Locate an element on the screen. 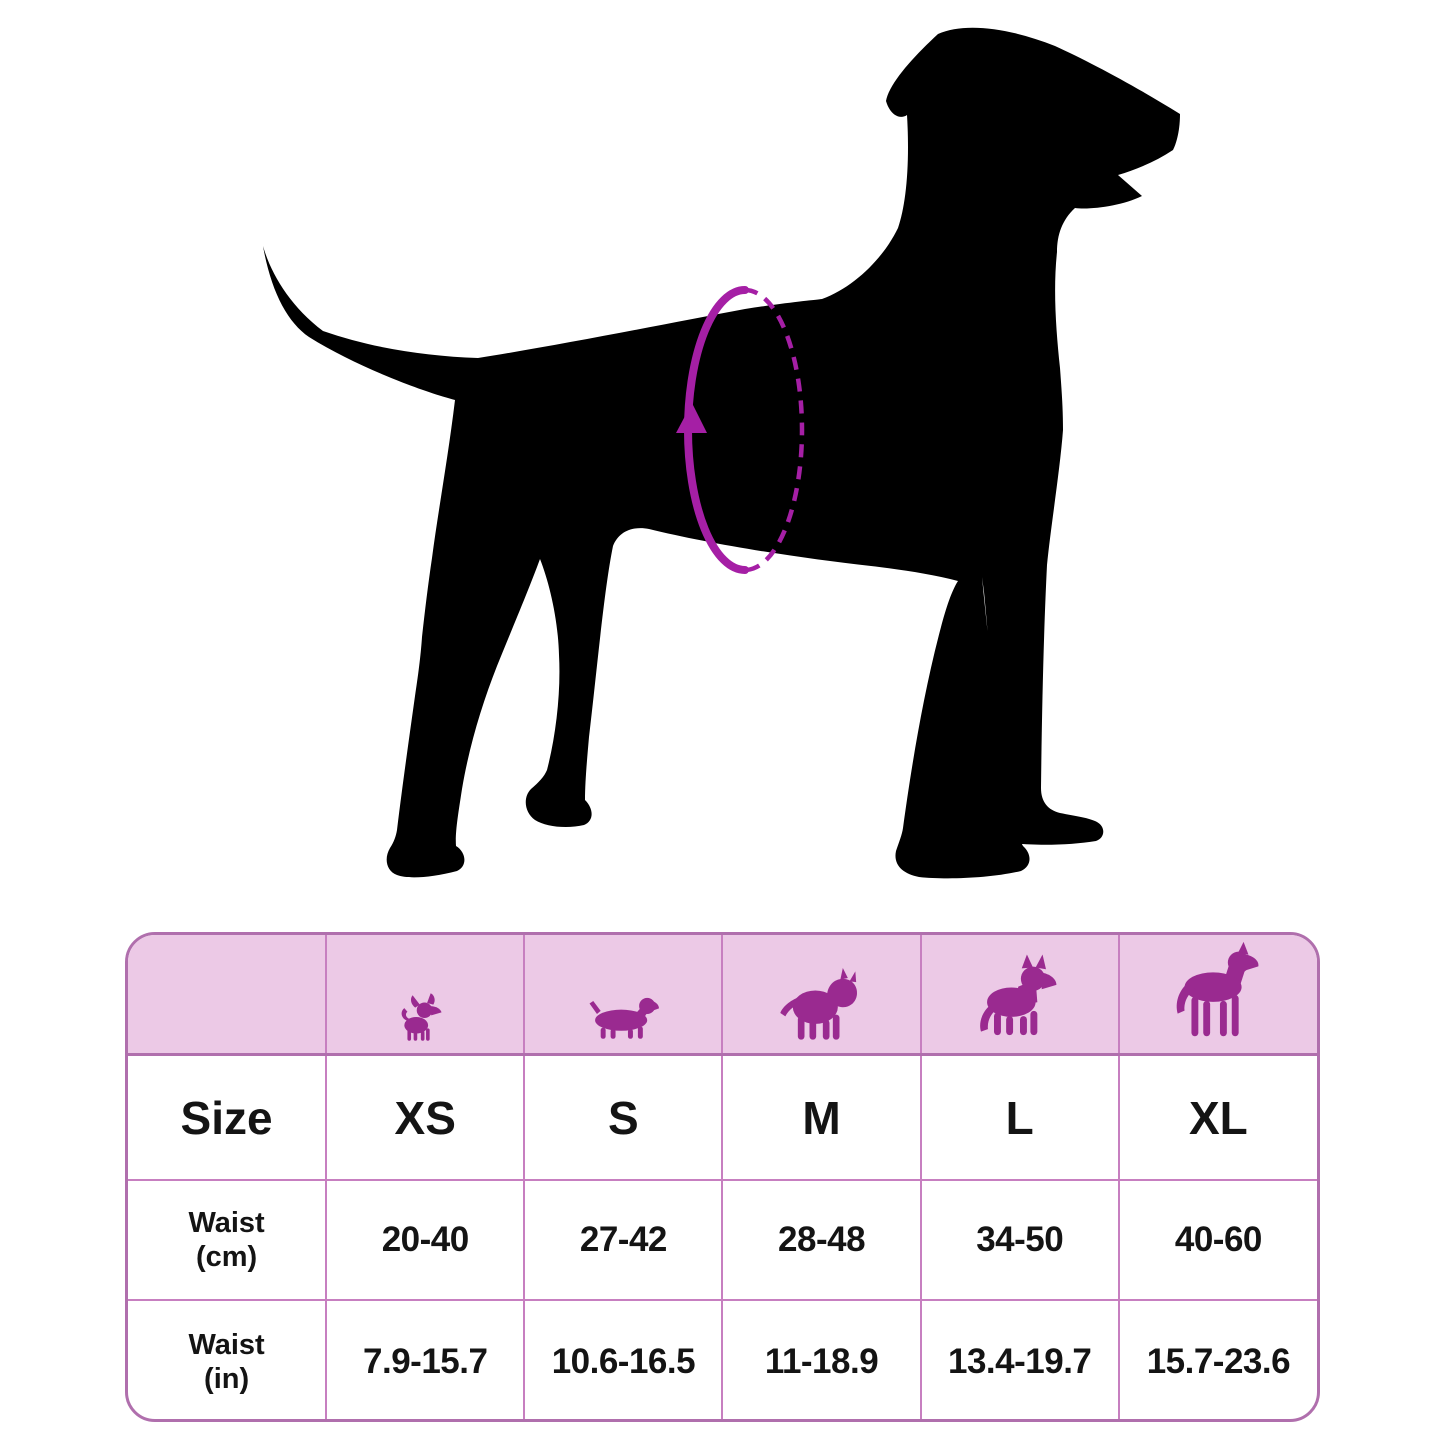 The height and width of the screenshot is (1445, 1445). bull-terrier-icon is located at coordinates (818, 1004).